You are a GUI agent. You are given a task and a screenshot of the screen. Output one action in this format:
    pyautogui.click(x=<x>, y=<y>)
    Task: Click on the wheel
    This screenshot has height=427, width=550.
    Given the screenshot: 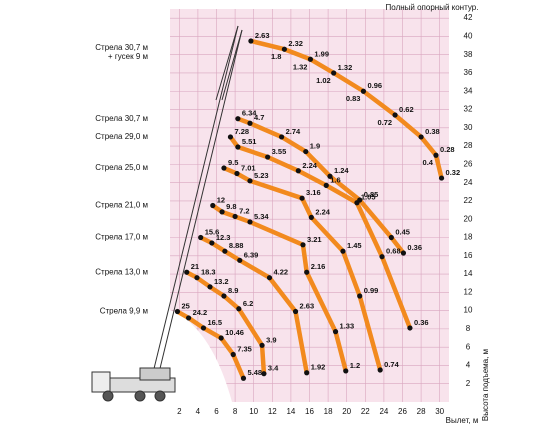 What is the action you would take?
    pyautogui.click(x=140, y=396)
    